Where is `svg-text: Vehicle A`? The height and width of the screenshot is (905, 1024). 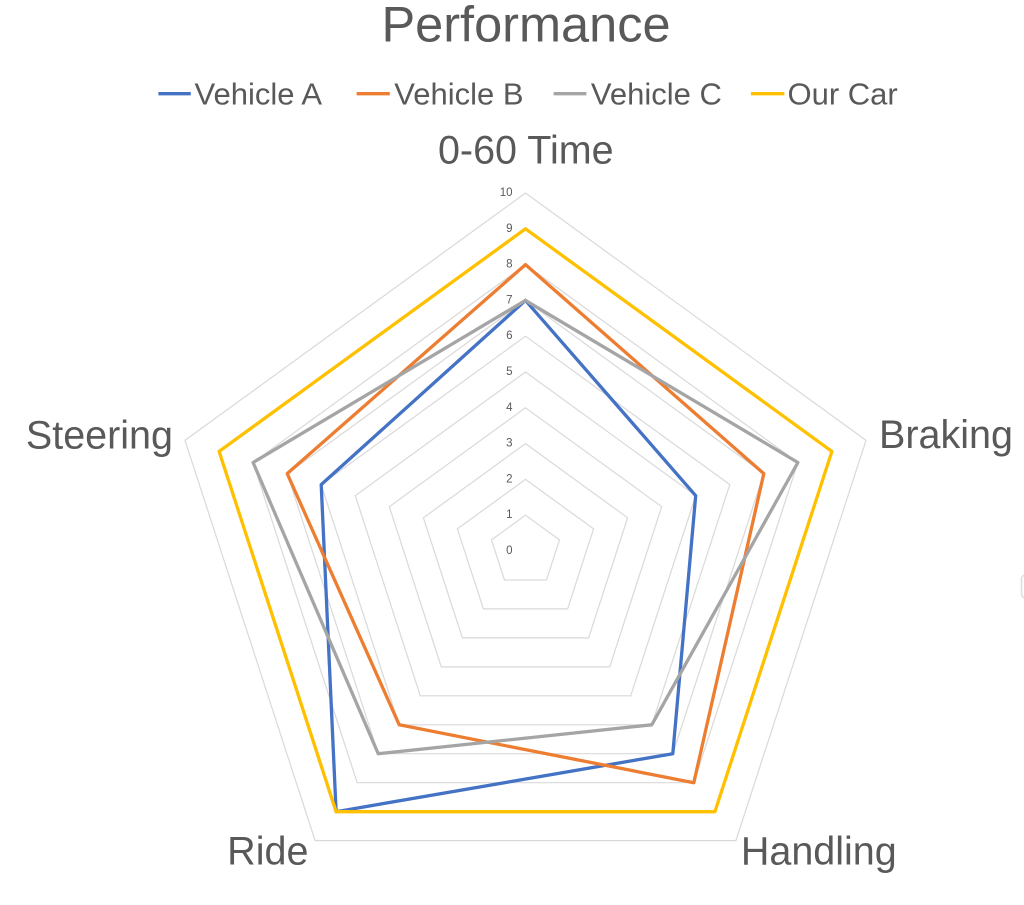 svg-text: Vehicle A is located at coordinates (259, 93).